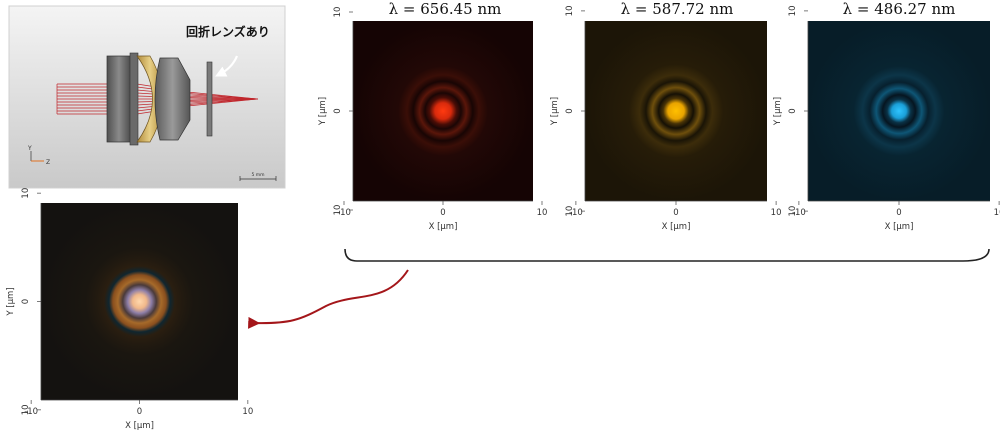 The image size is (1000, 438). I want to click on psf-panel-yellow: λ = 587.72 nm -10 0 10 10 0 10 X [μm] Y [μm], so click(666, 116).